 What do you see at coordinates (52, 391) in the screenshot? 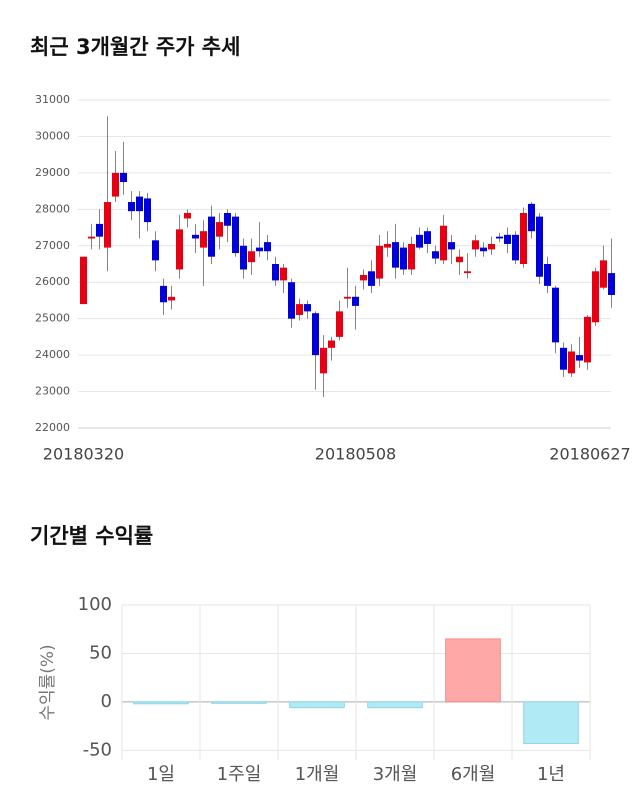
I see `y-tick-label: 23000` at bounding box center [52, 391].